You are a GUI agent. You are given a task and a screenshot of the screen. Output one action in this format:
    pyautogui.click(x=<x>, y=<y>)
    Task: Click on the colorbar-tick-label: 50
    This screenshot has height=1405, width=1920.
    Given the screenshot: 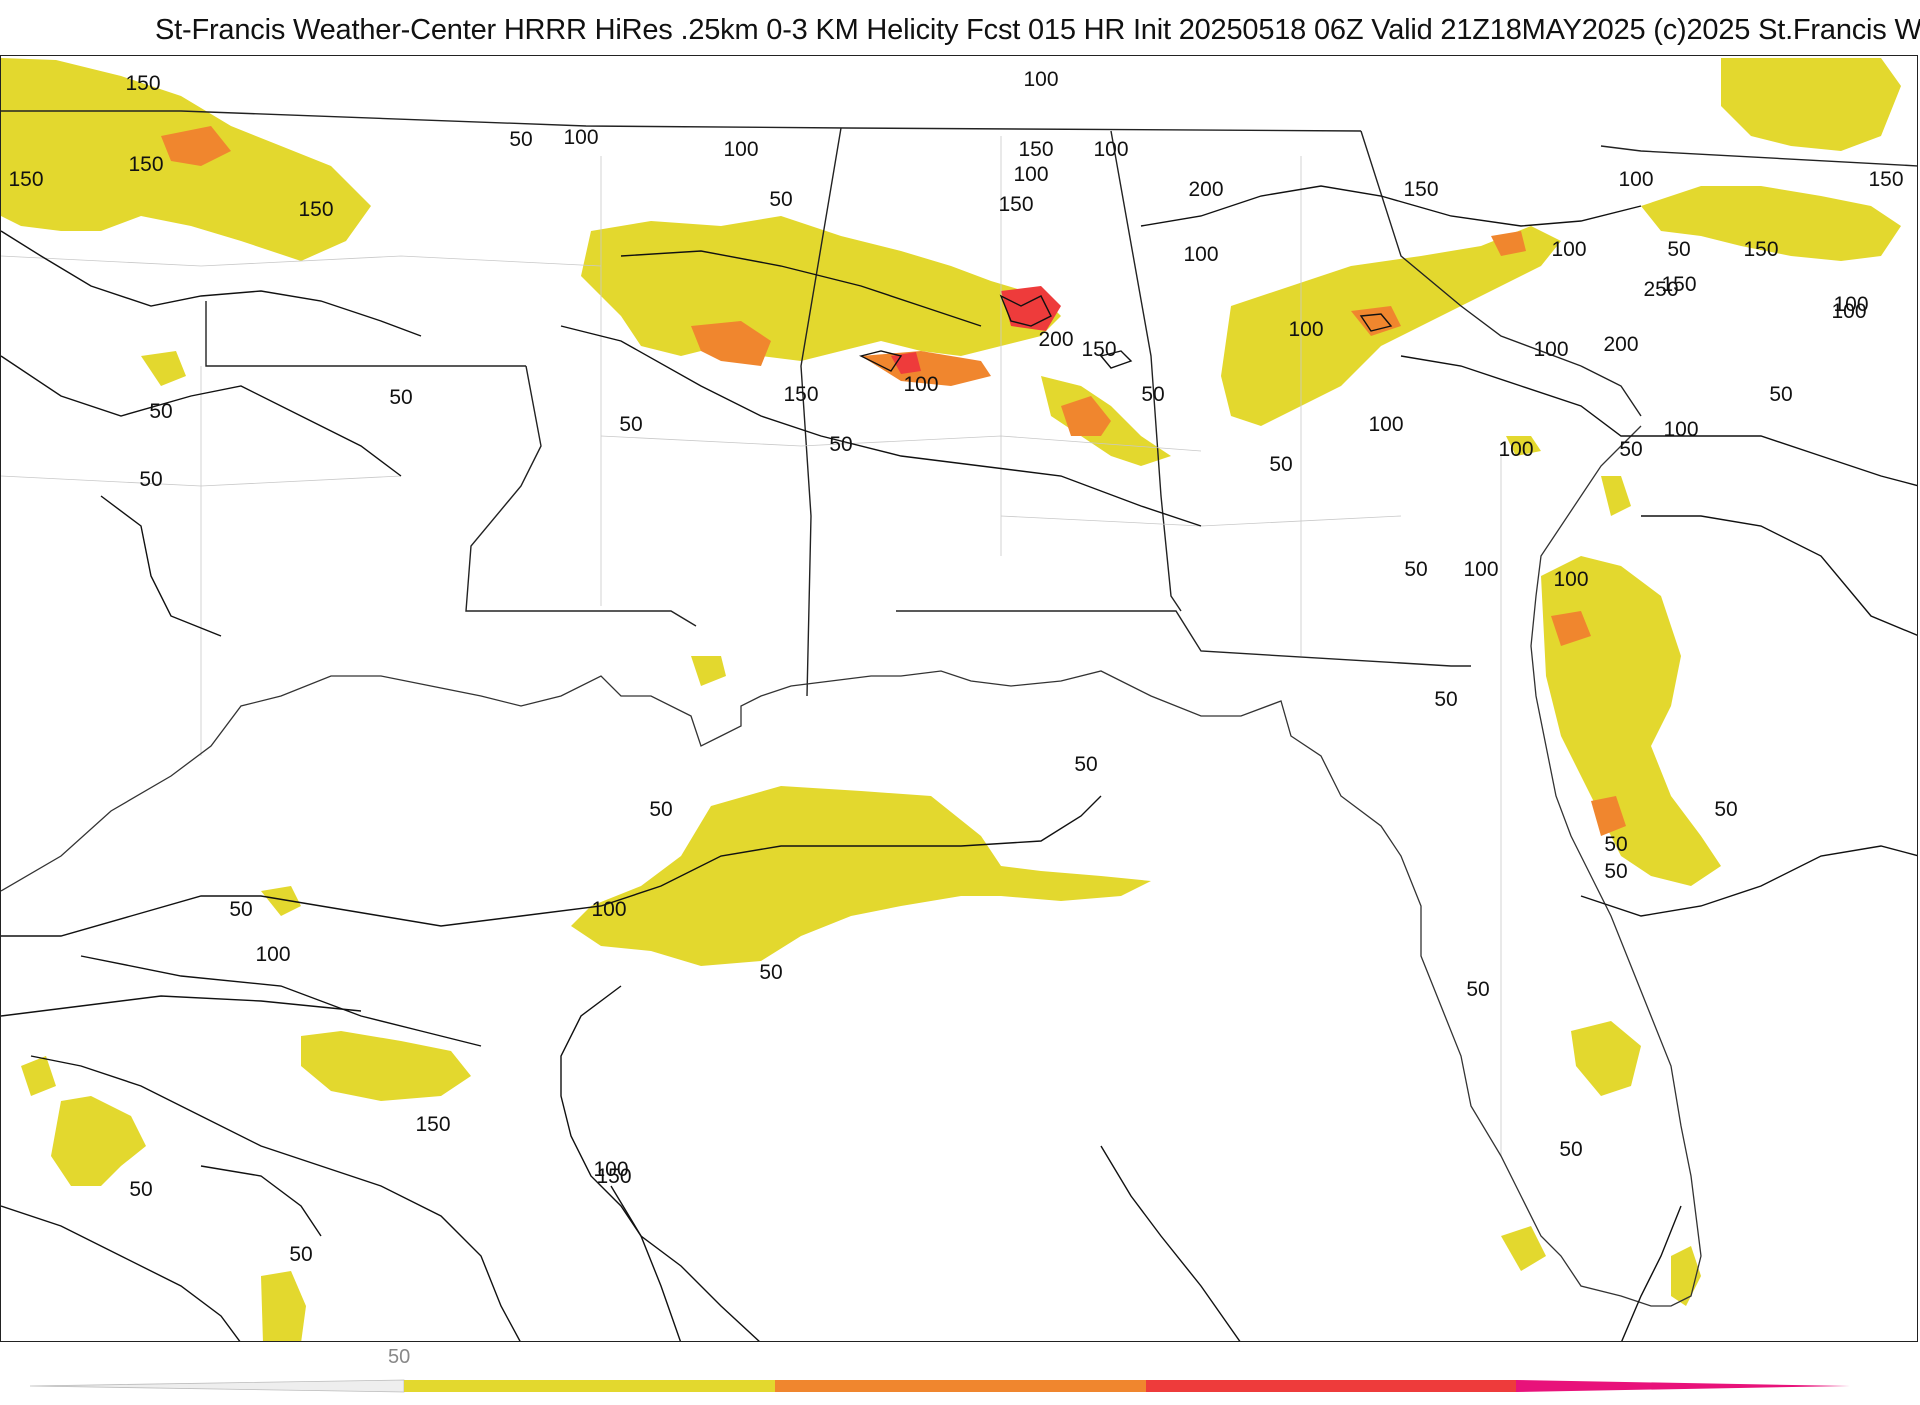 What is the action you would take?
    pyautogui.click(x=399, y=1357)
    